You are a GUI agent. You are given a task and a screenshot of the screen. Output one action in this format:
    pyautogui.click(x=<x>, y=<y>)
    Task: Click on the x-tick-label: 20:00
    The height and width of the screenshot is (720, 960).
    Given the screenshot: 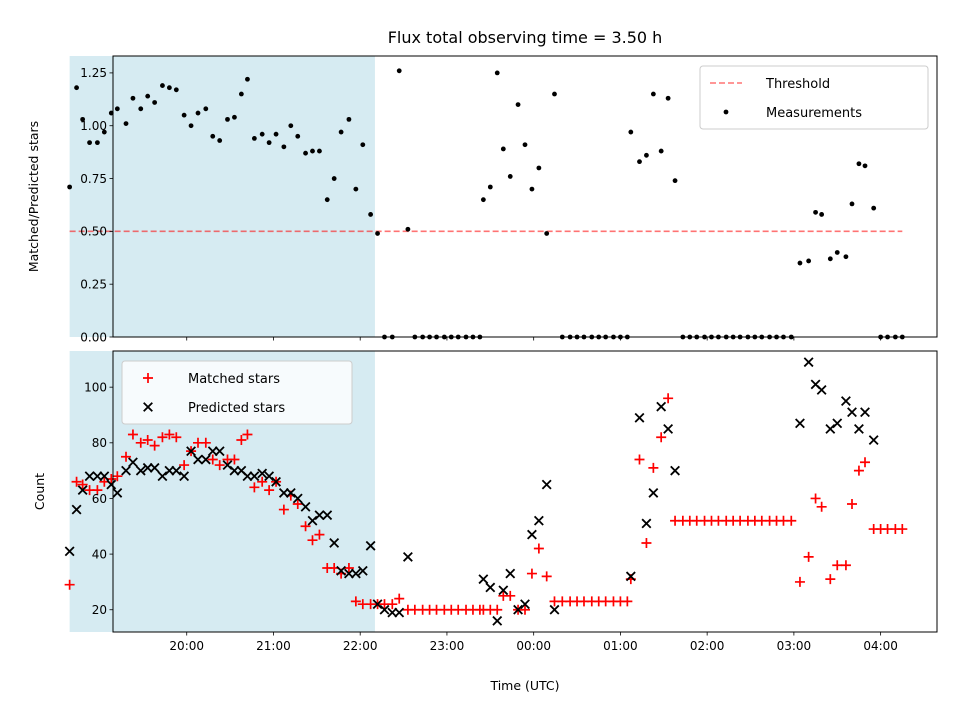 What is the action you would take?
    pyautogui.click(x=186, y=646)
    